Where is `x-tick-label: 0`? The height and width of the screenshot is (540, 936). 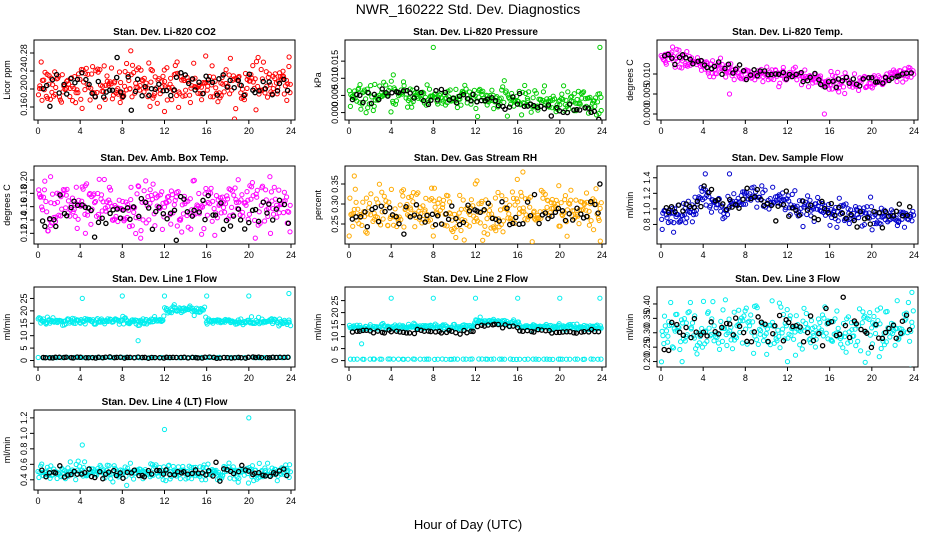 x-tick-label: 0 is located at coordinates (37, 131).